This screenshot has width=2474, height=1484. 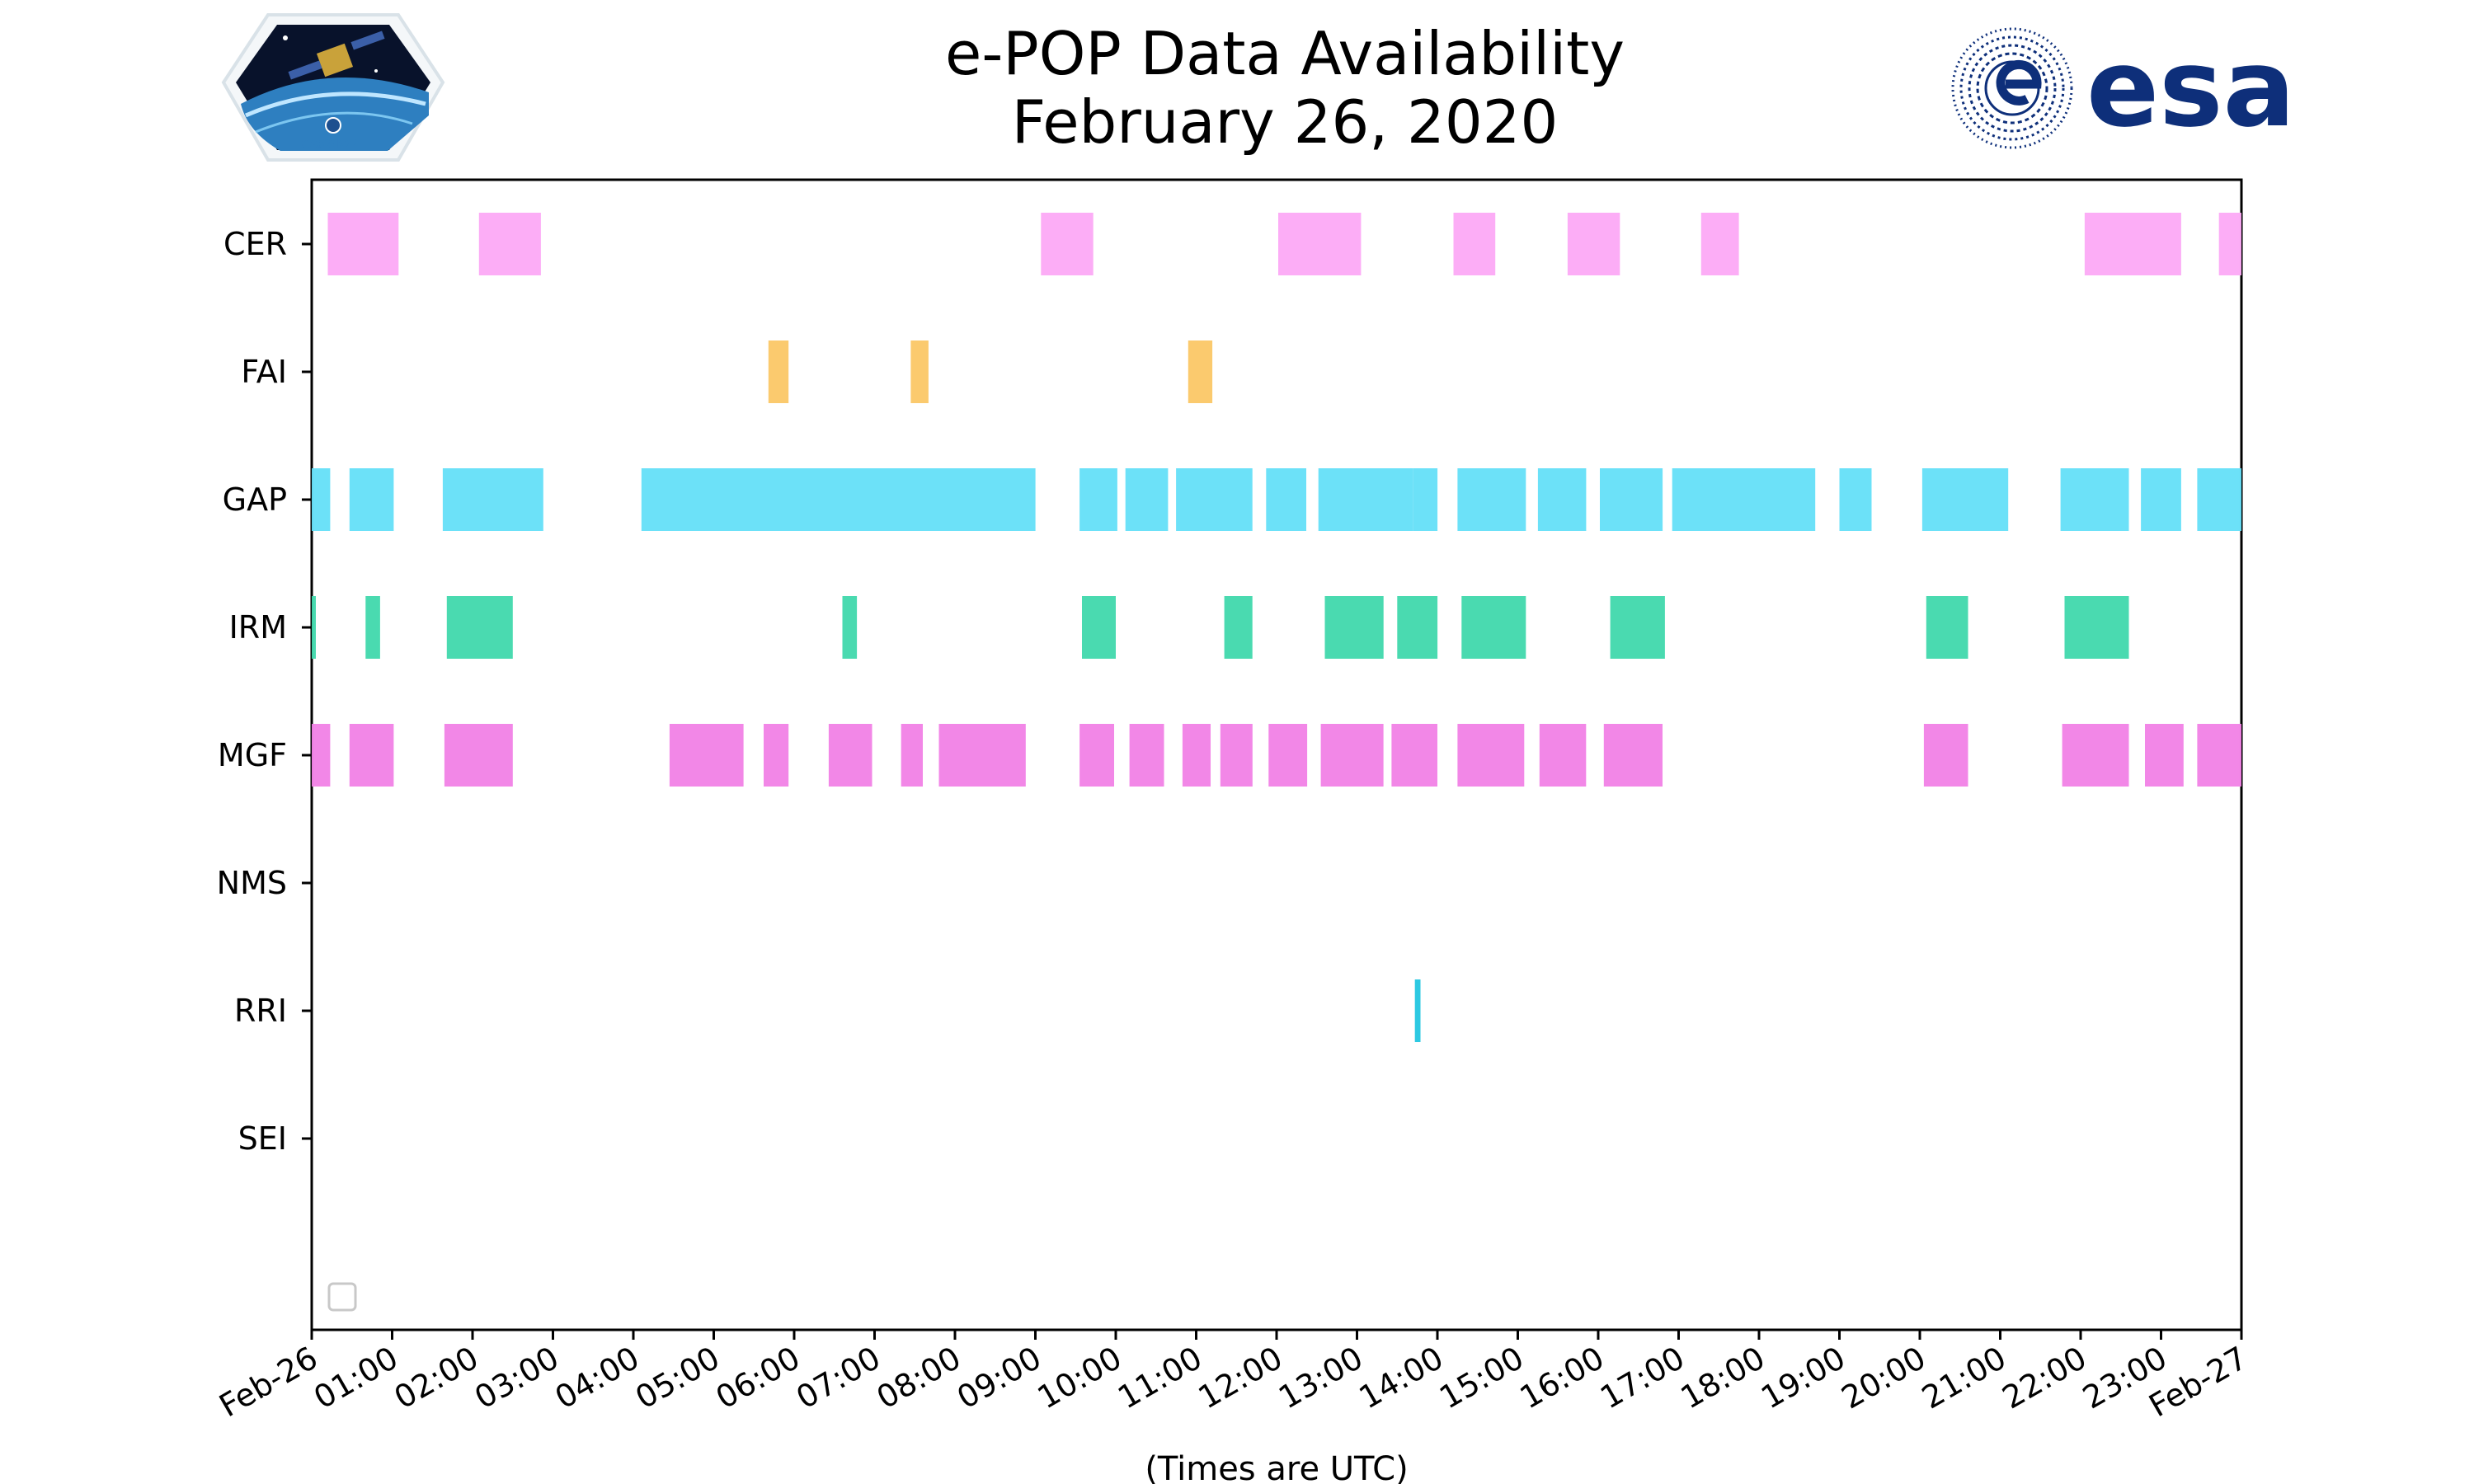 What do you see at coordinates (255, 244) in the screenshot?
I see `y-tick-label-cer: CER` at bounding box center [255, 244].